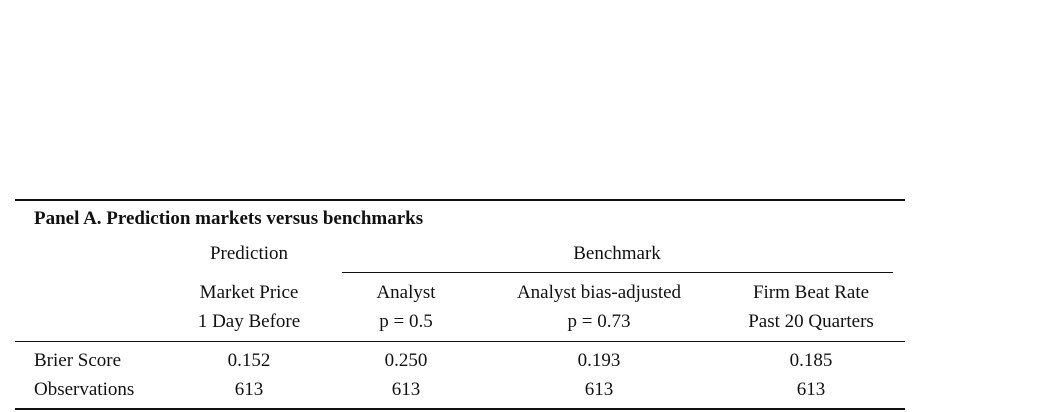 The height and width of the screenshot is (412, 1044). Describe the element at coordinates (599, 321) in the screenshot. I see `column-header: p = 0.73` at that location.